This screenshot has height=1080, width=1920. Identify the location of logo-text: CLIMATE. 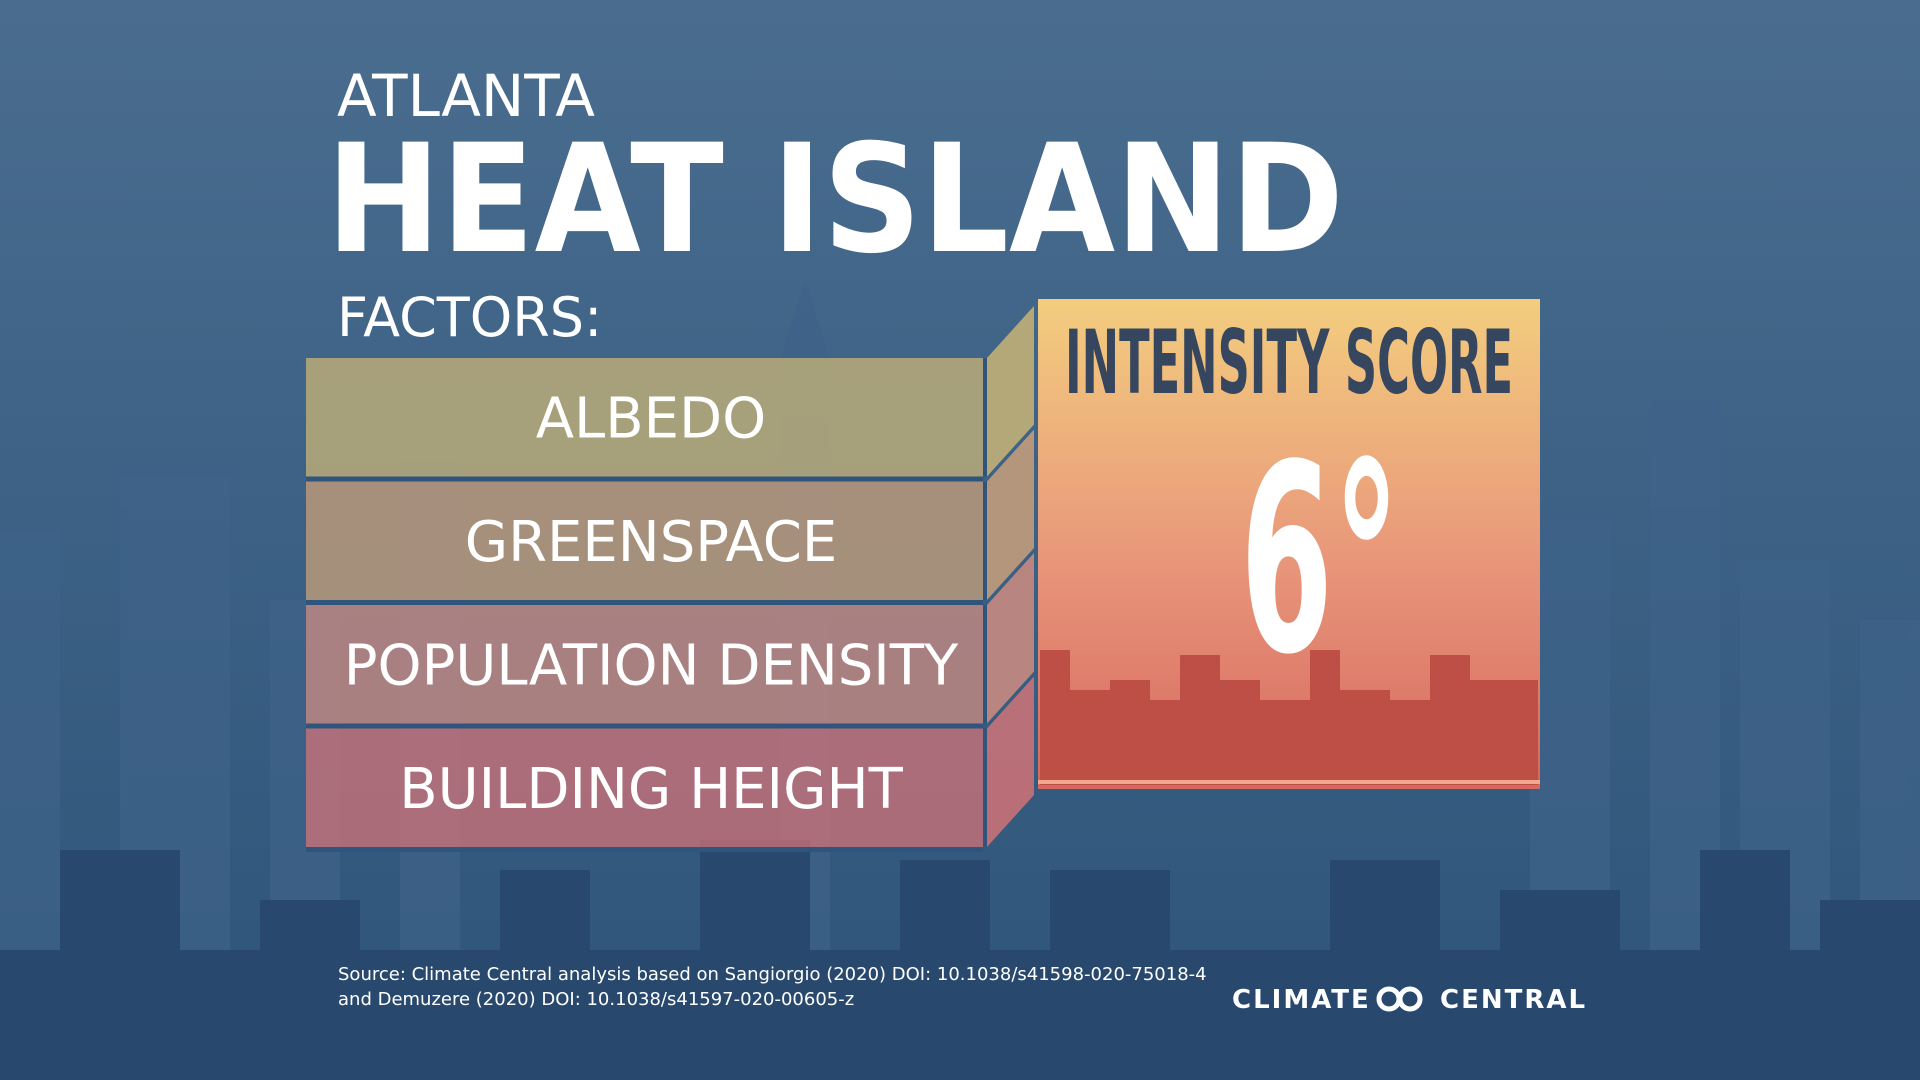
(1301, 1000).